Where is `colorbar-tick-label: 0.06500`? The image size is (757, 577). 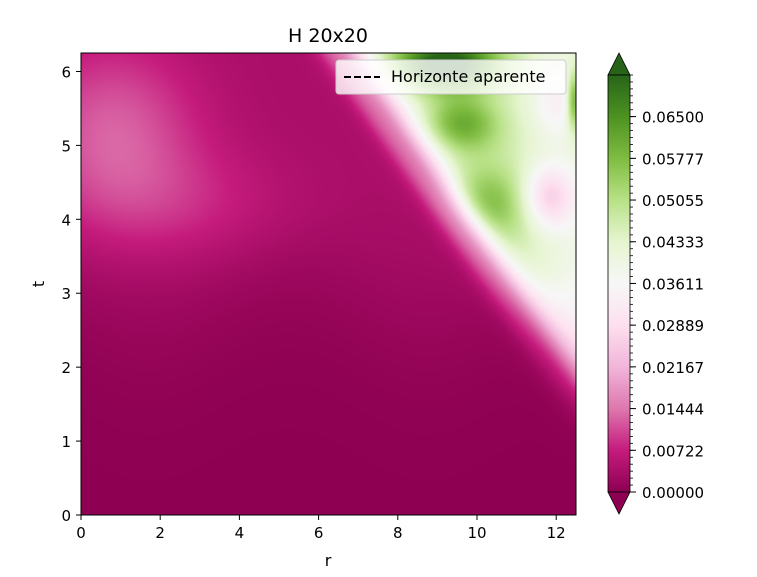
colorbar-tick-label: 0.06500 is located at coordinates (673, 118).